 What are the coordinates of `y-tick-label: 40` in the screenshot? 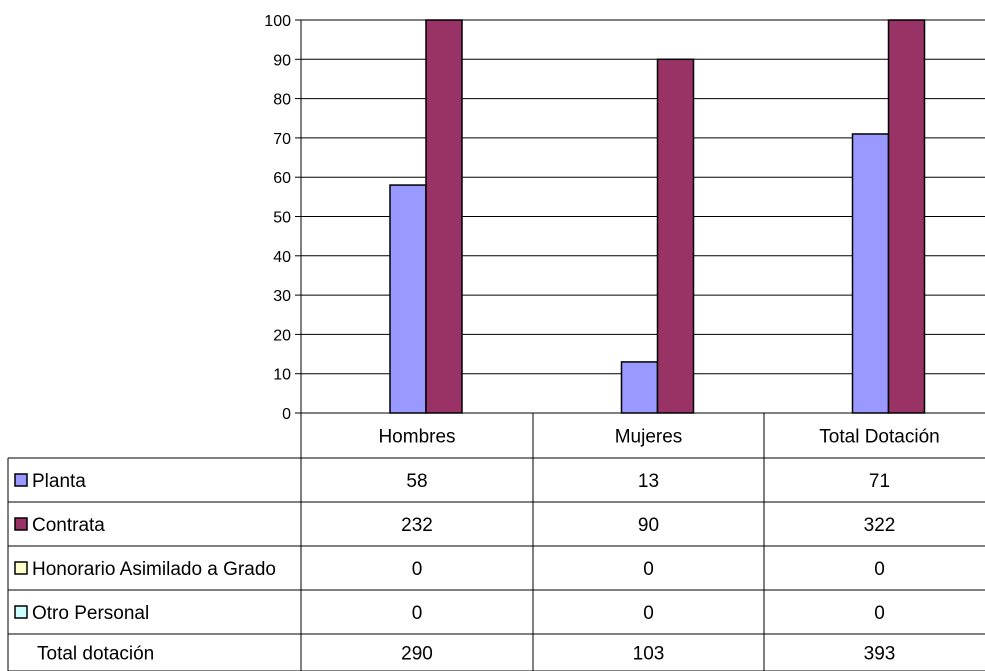 It's located at (282, 257).